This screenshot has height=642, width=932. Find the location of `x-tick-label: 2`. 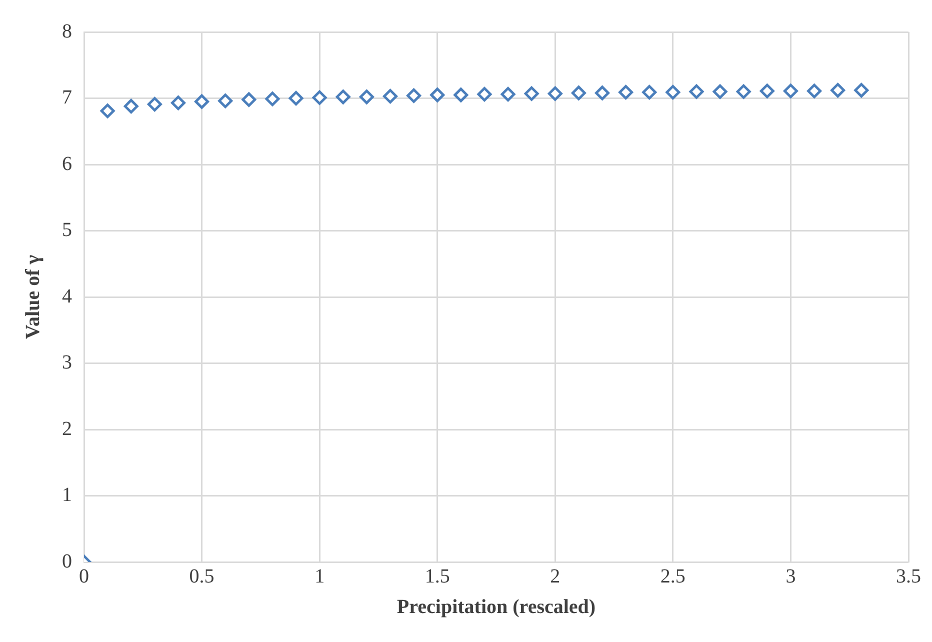

x-tick-label: 2 is located at coordinates (555, 576).